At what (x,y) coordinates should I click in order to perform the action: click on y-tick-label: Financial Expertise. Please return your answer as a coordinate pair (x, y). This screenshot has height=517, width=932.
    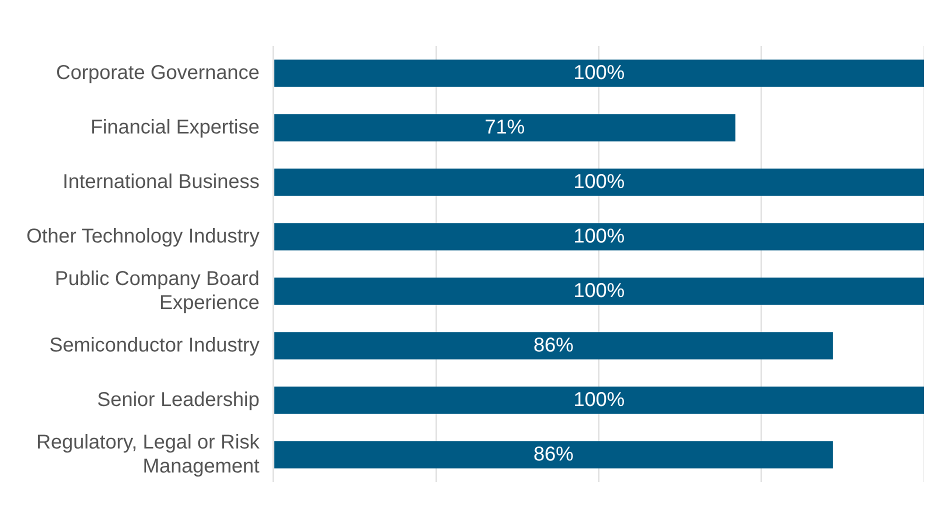
    Looking at the image, I should click on (175, 127).